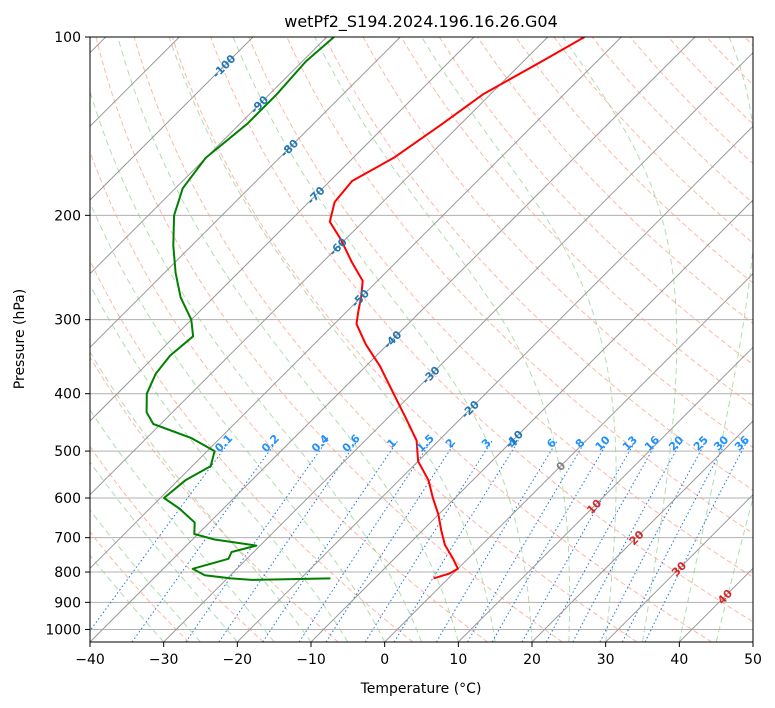 This screenshot has width=775, height=708. I want to click on x-tick-label: −20, so click(238, 660).